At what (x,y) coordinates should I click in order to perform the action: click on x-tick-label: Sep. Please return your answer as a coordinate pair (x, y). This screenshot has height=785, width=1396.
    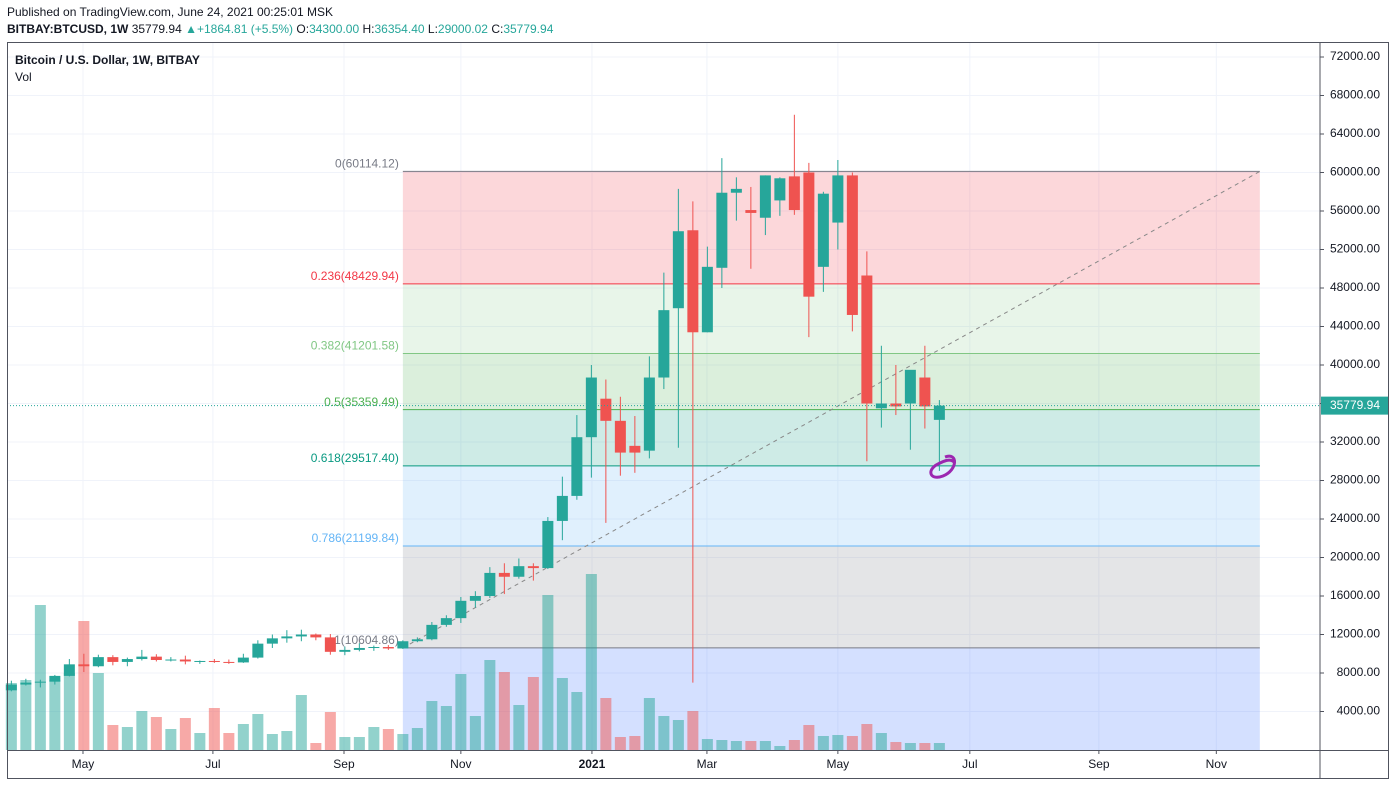
    Looking at the image, I should click on (1099, 764).